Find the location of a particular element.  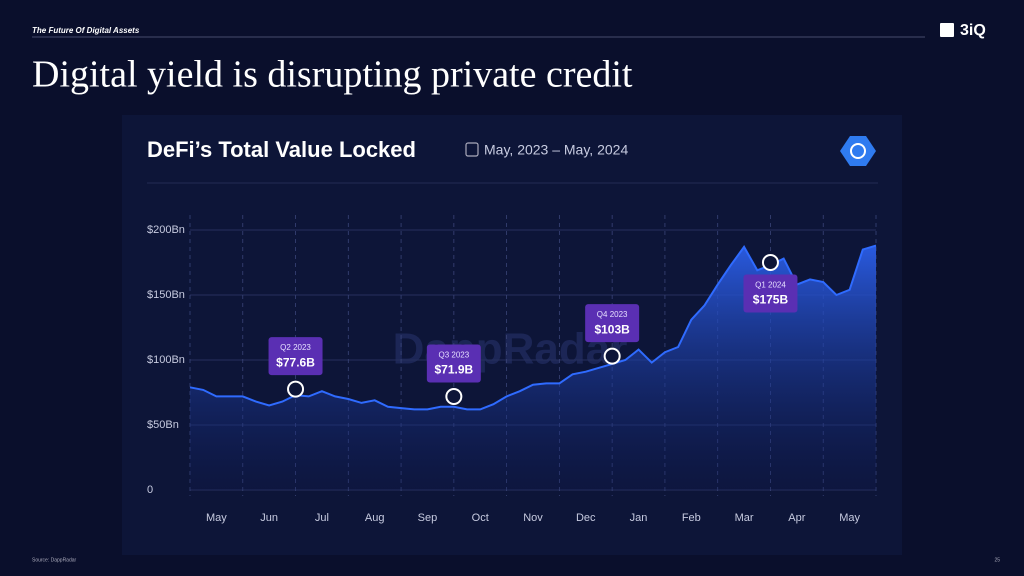

x-tick-label: Jul is located at coordinates (322, 518).